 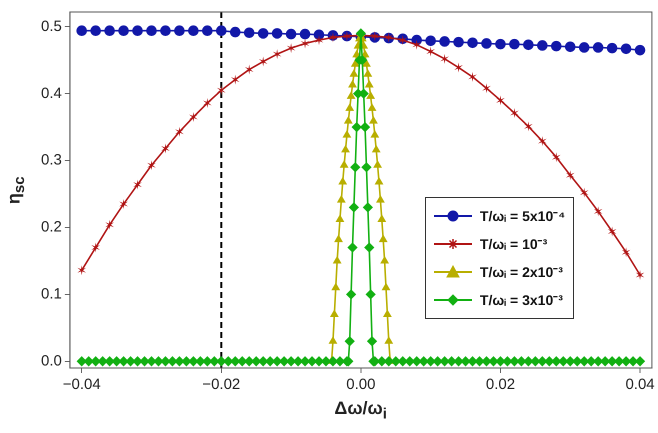 I want to click on x-tick-label: 0.00, so click(x=361, y=385).